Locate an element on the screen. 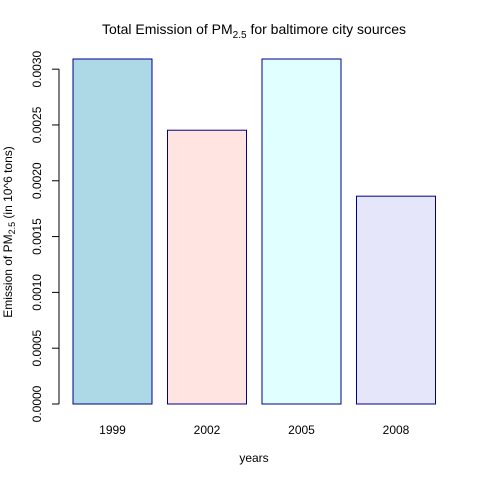  y-tick-label: 0.0010 is located at coordinates (37, 292).